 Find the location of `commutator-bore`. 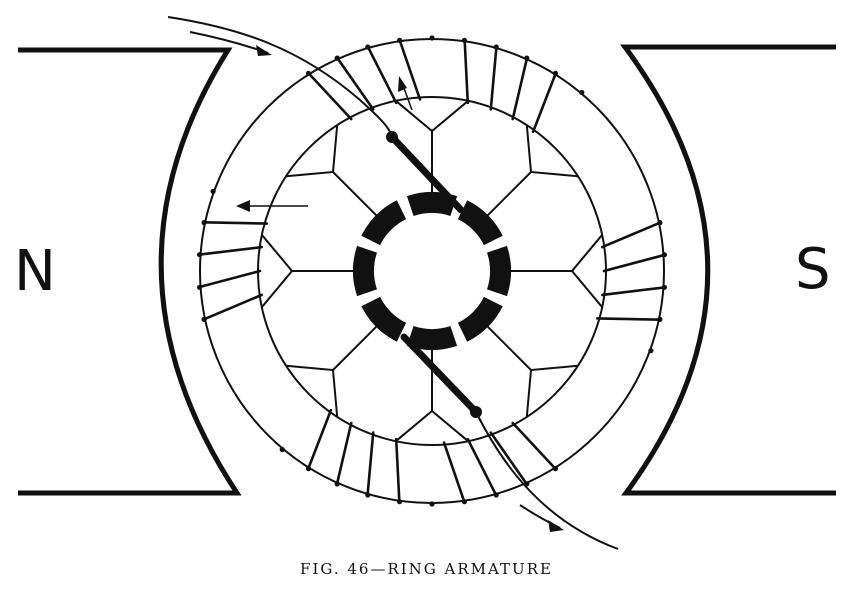

commutator-bore is located at coordinates (432, 271).